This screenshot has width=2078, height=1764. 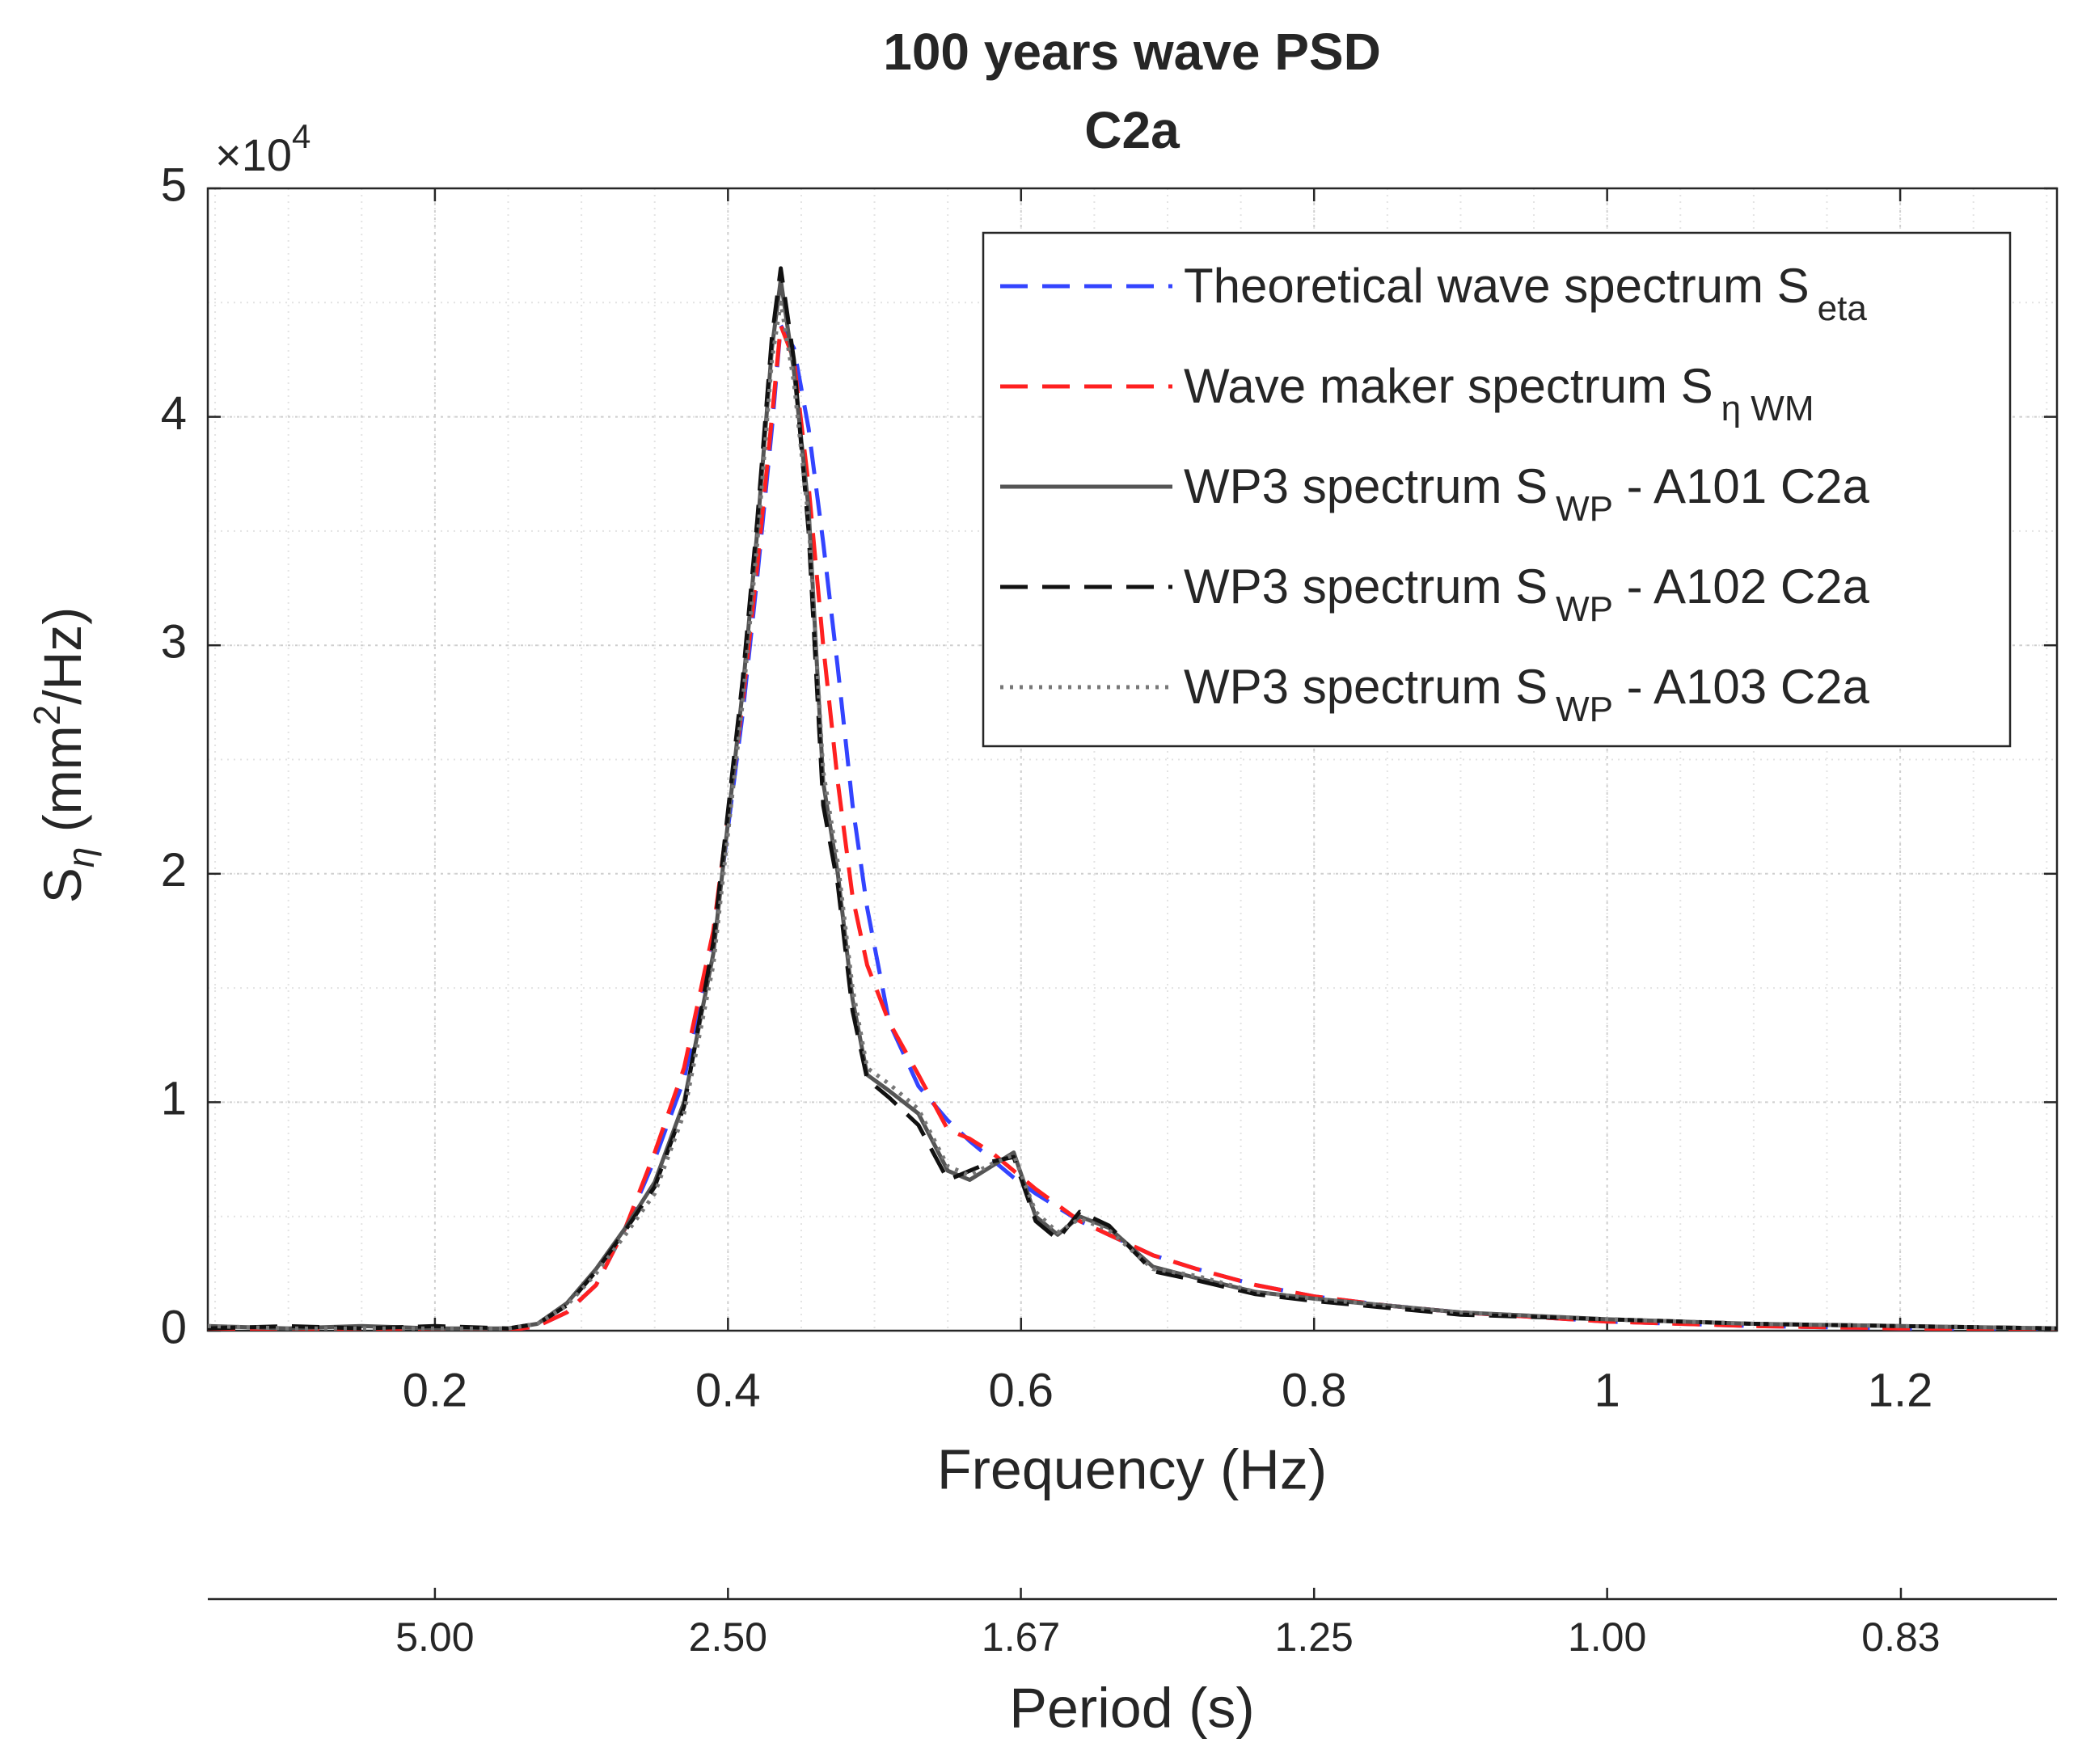 I want to click on y-tick-label: 4, so click(x=174, y=414).